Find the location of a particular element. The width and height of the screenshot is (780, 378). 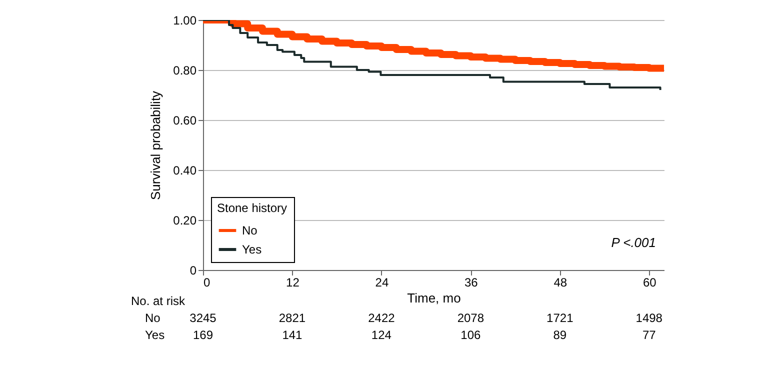

x-axis-title: Time, mo is located at coordinates (434, 298).